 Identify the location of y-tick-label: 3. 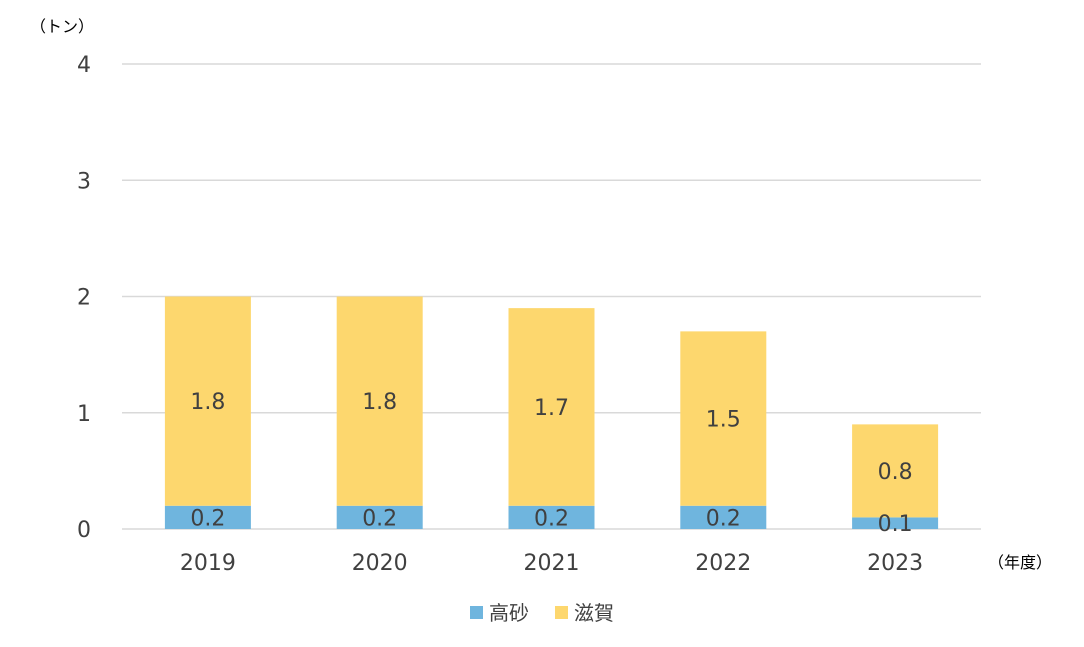
(84, 181).